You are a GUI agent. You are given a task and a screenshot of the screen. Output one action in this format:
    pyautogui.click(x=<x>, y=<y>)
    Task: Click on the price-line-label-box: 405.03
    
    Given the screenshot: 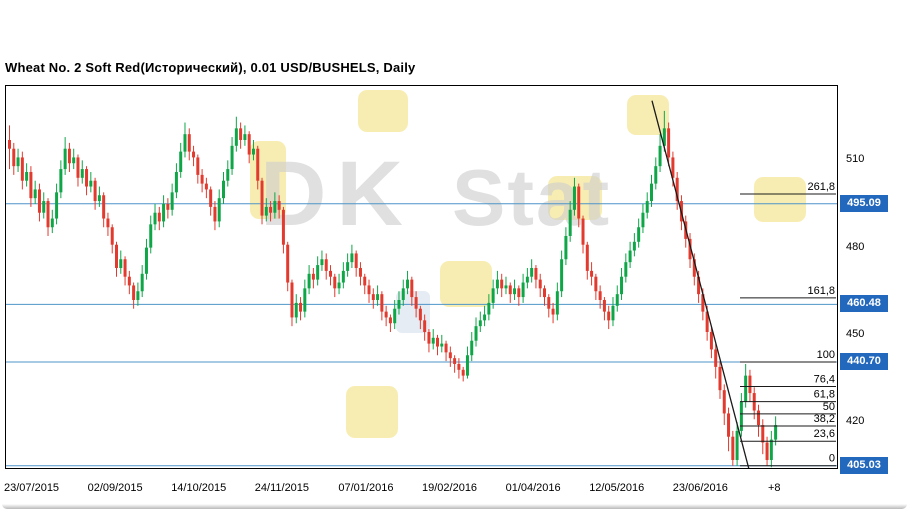 What is the action you would take?
    pyautogui.click(x=864, y=465)
    